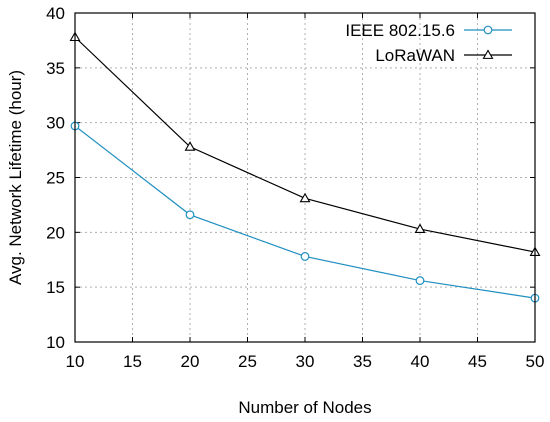 The height and width of the screenshot is (422, 550). I want to click on x-axis-title: Number of Nodes, so click(304, 407).